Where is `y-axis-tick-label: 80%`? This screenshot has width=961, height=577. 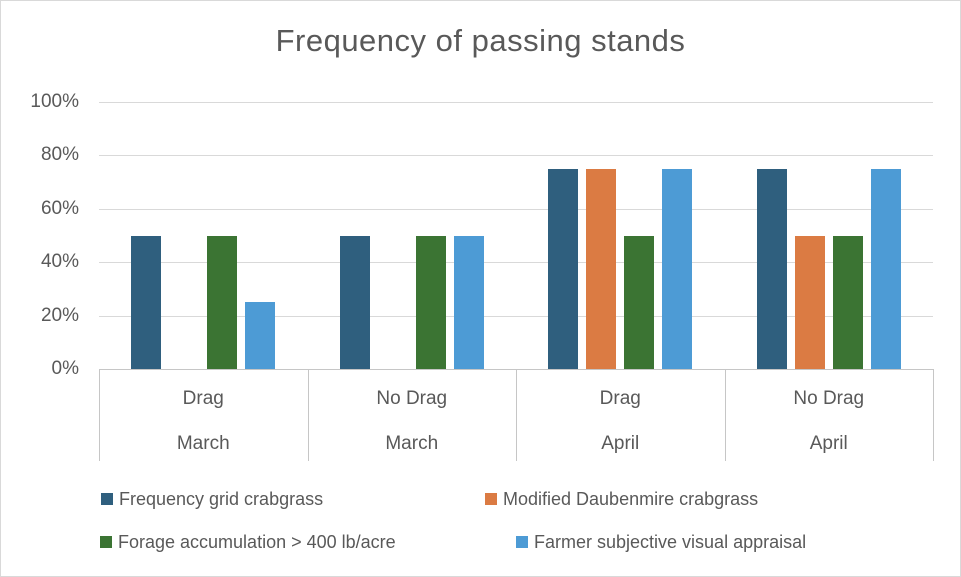
y-axis-tick-label: 80% is located at coordinates (59, 155).